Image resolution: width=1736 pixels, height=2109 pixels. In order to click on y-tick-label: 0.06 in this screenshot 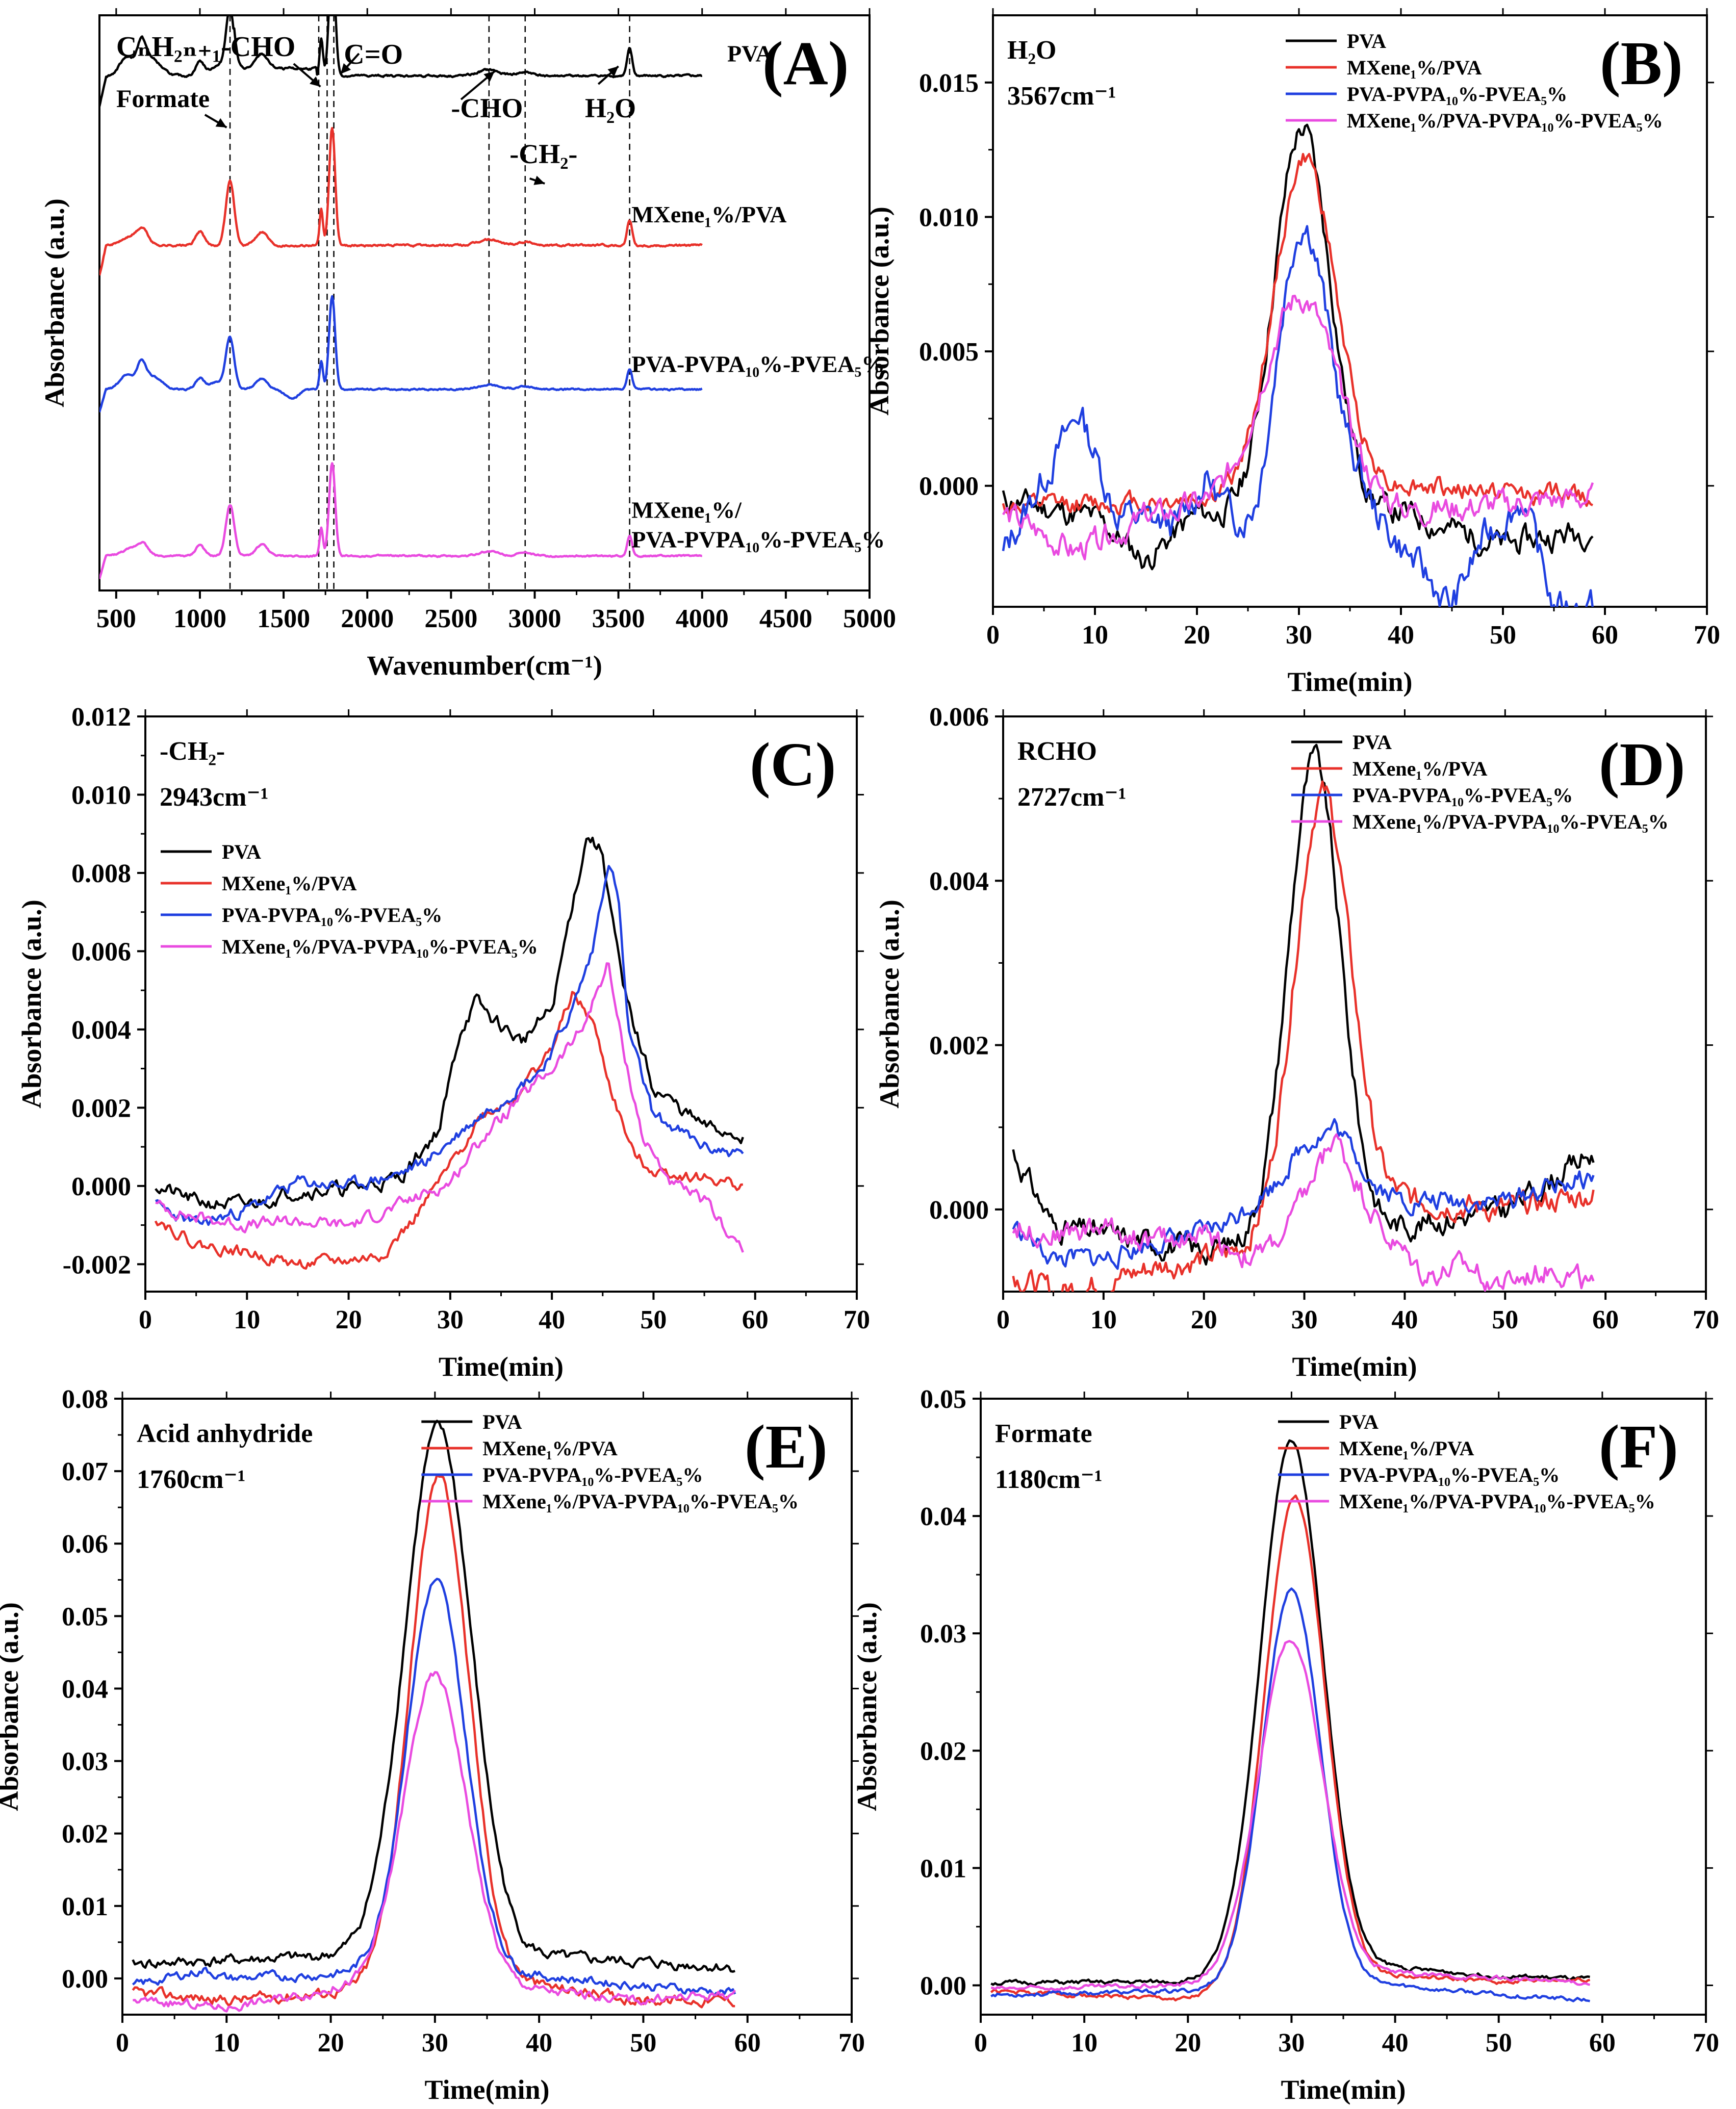, I will do `click(85, 1544)`.